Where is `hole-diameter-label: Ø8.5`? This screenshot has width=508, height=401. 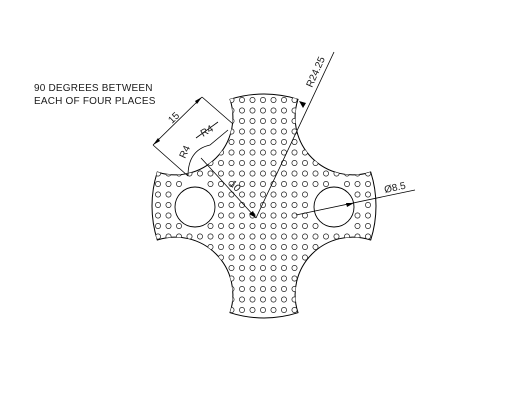 hole-diameter-label: Ø8.5 is located at coordinates (395, 188).